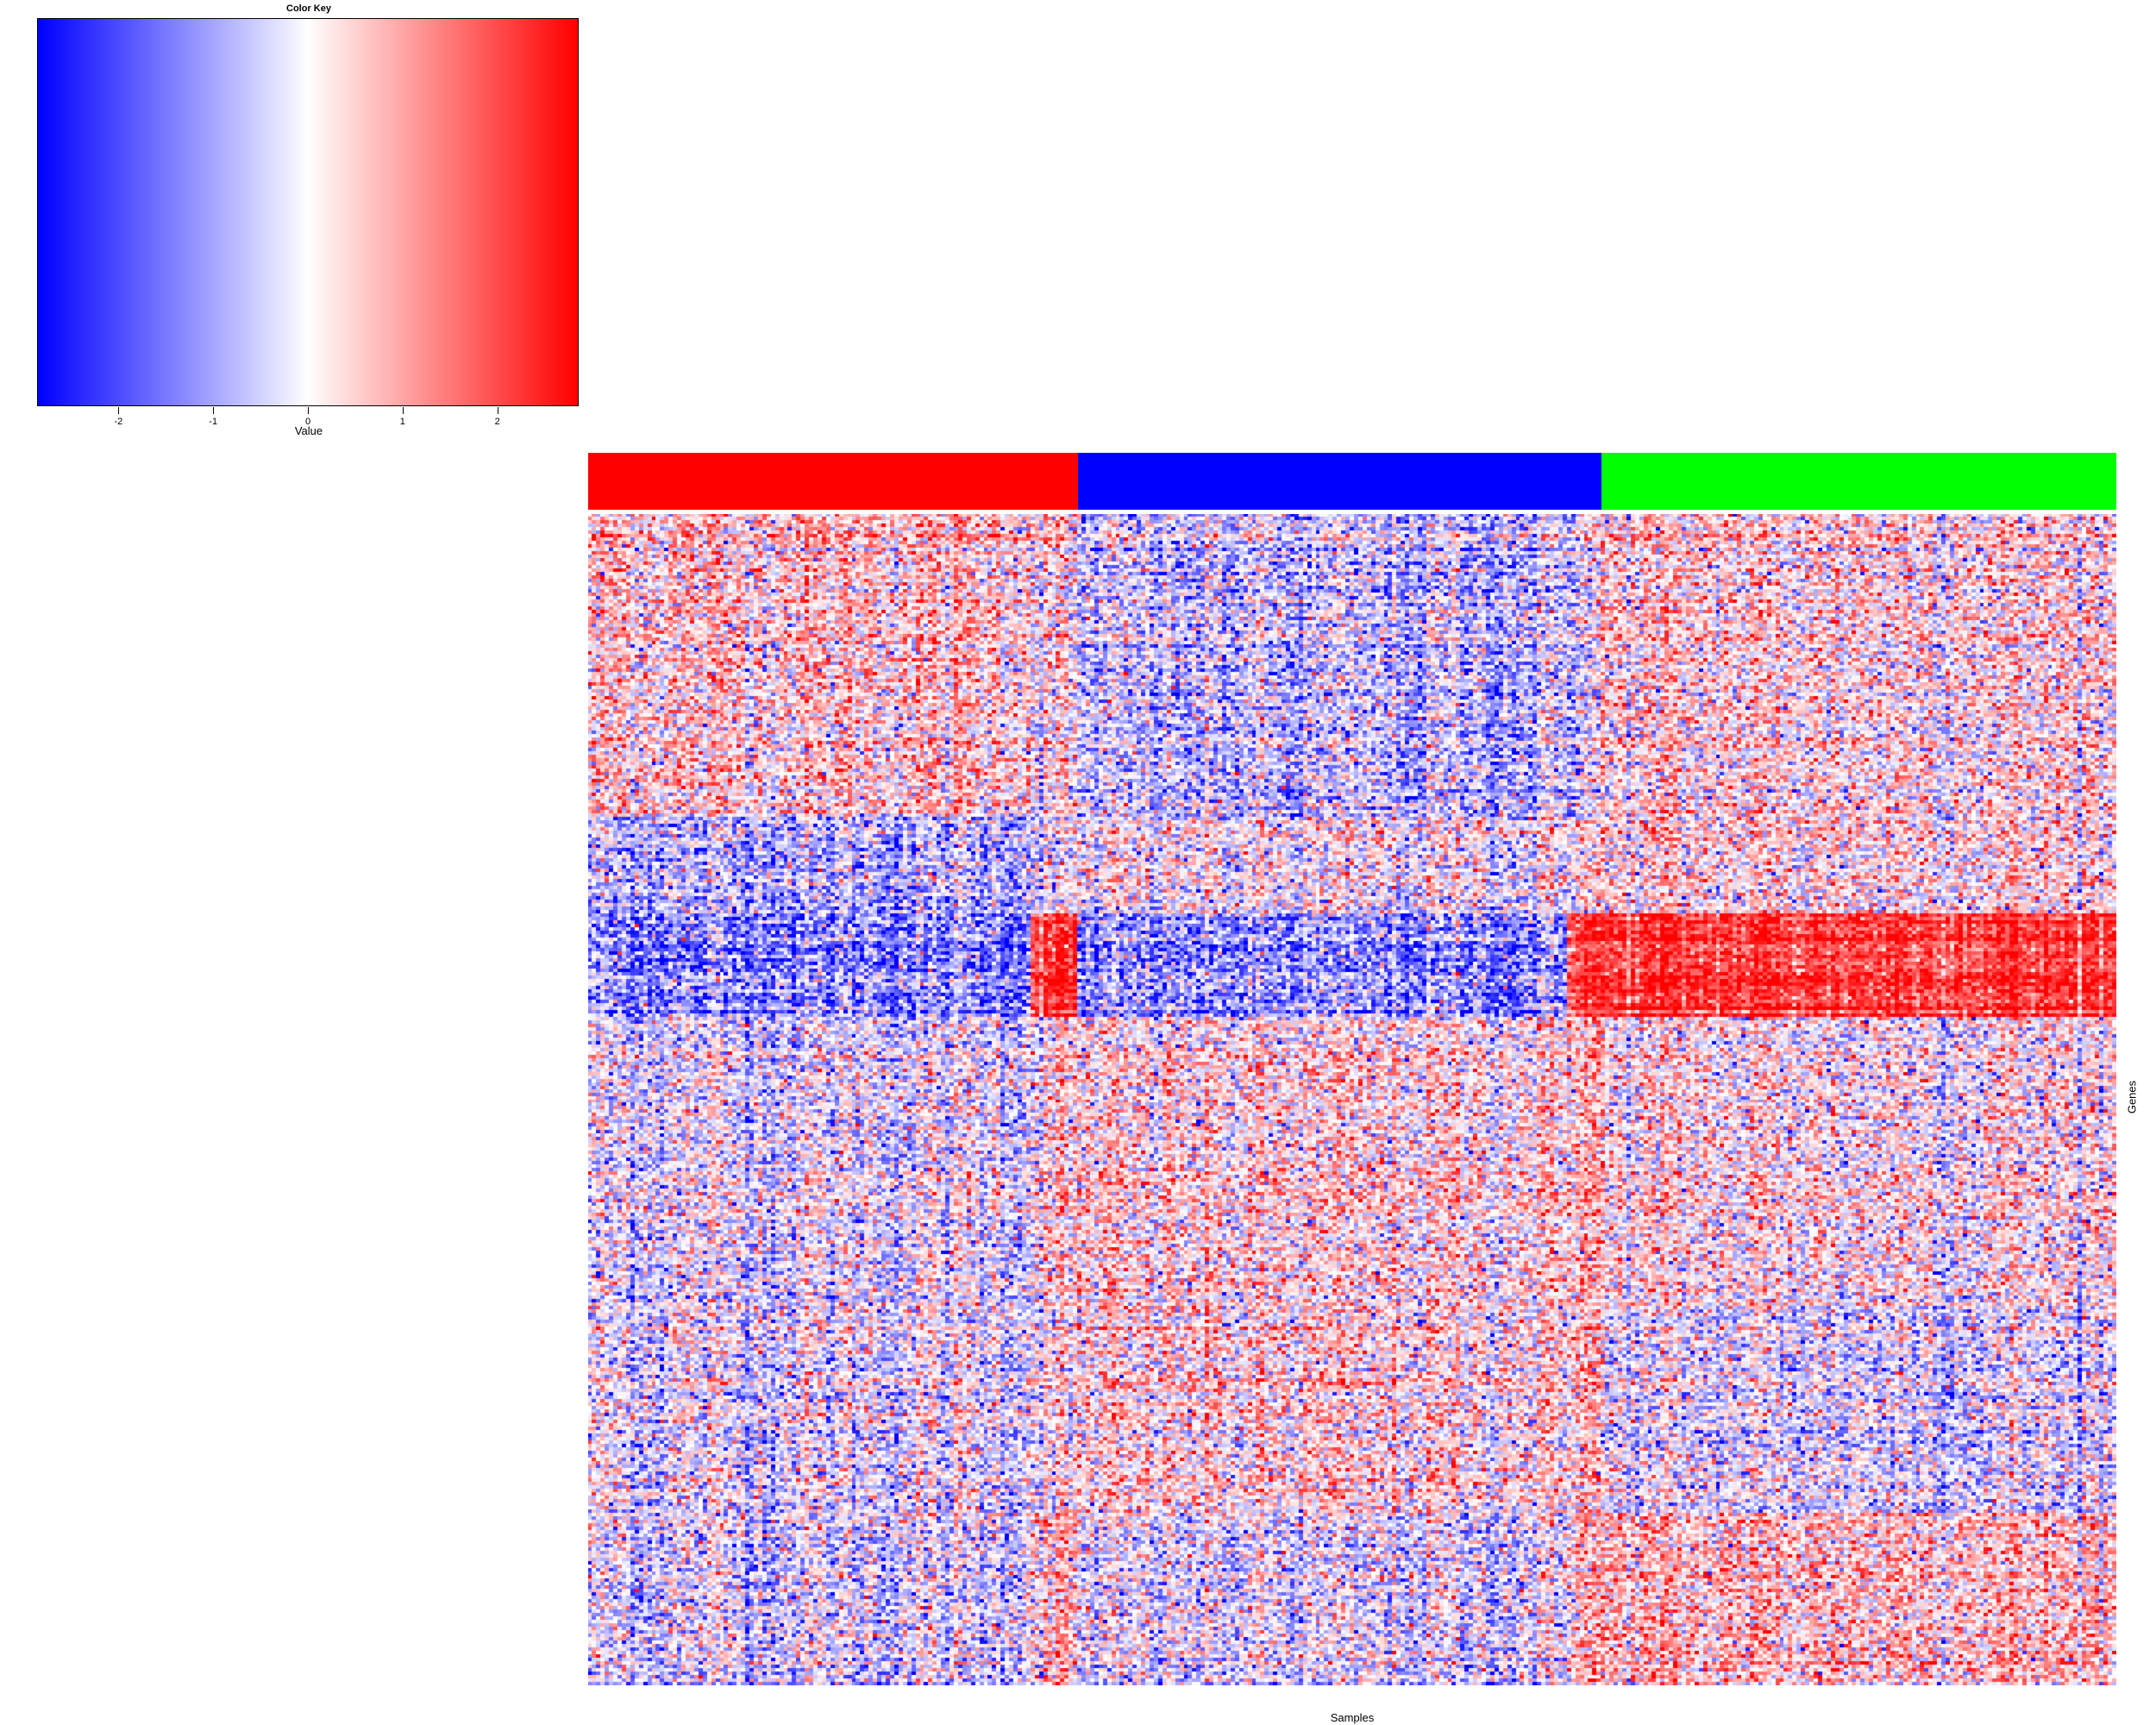 This screenshot has width=2156, height=1725. Describe the element at coordinates (2132, 1097) in the screenshot. I see `y-axis-label: Genes` at that location.